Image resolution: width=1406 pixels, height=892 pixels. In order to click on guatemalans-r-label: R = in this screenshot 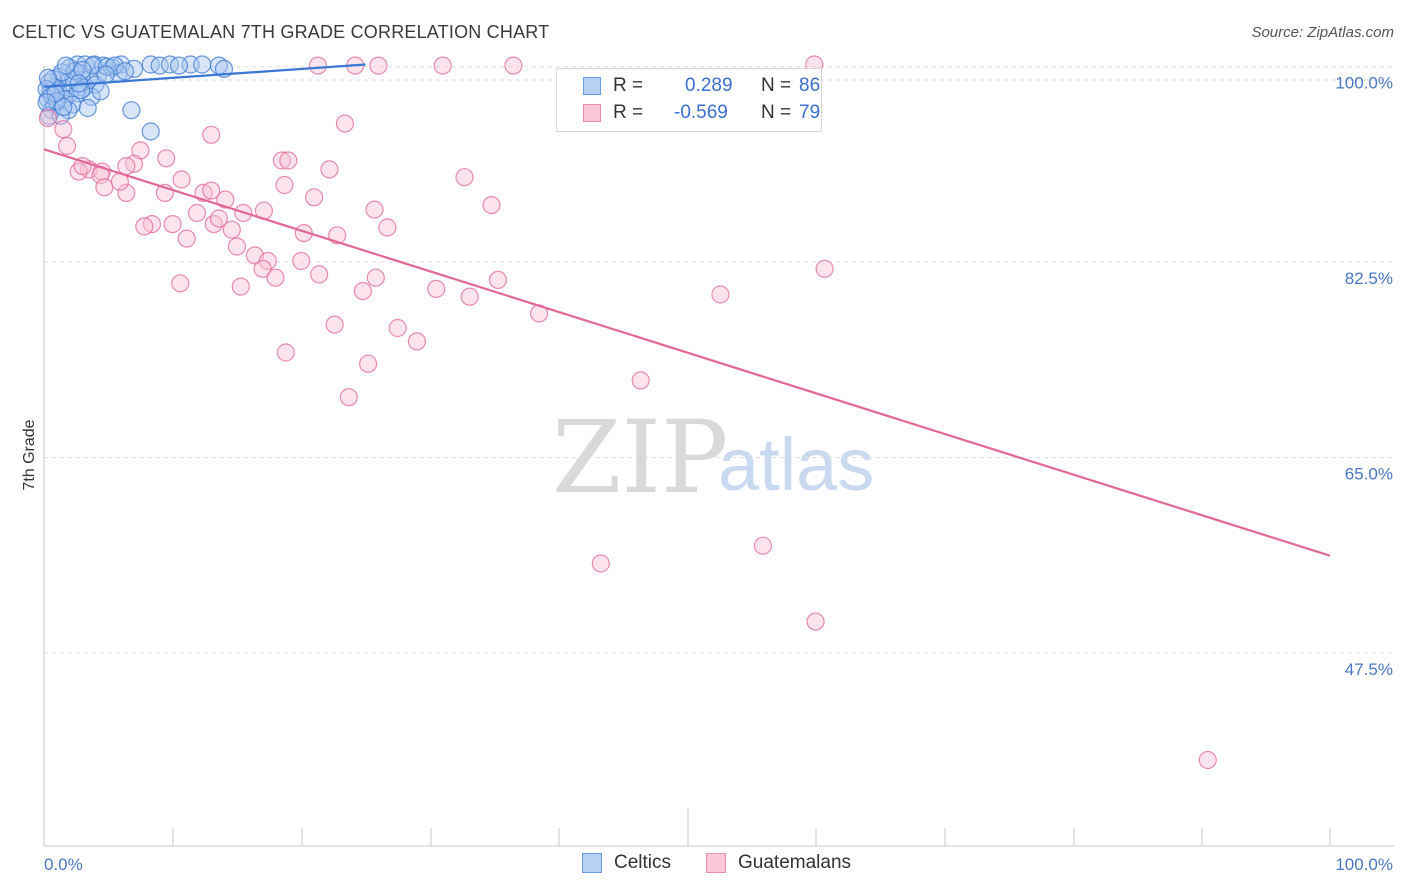, I will do `click(628, 112)`.